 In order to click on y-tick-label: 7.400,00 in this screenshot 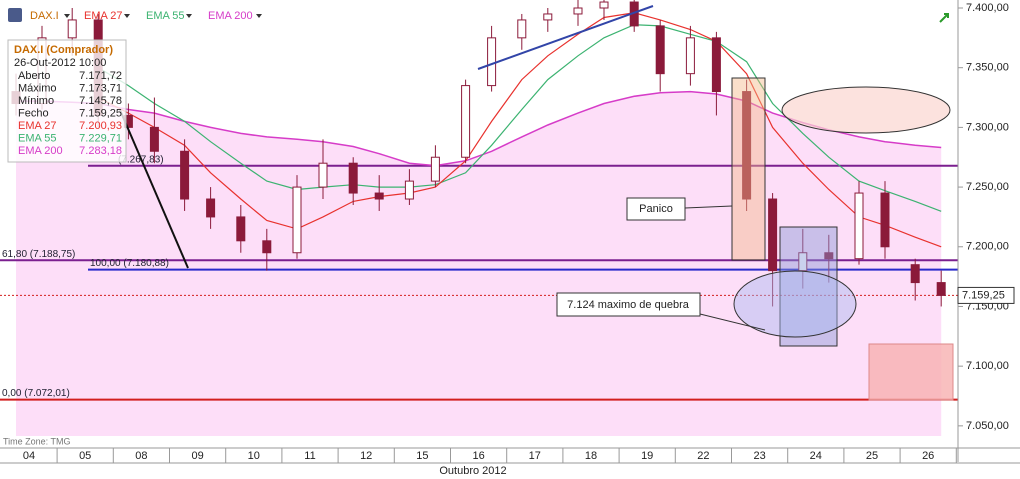, I will do `click(987, 8)`.